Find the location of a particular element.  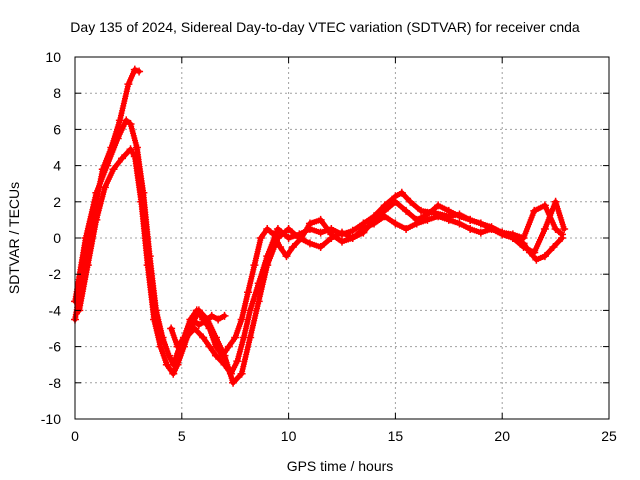

x-tick-label: 15 is located at coordinates (396, 436).